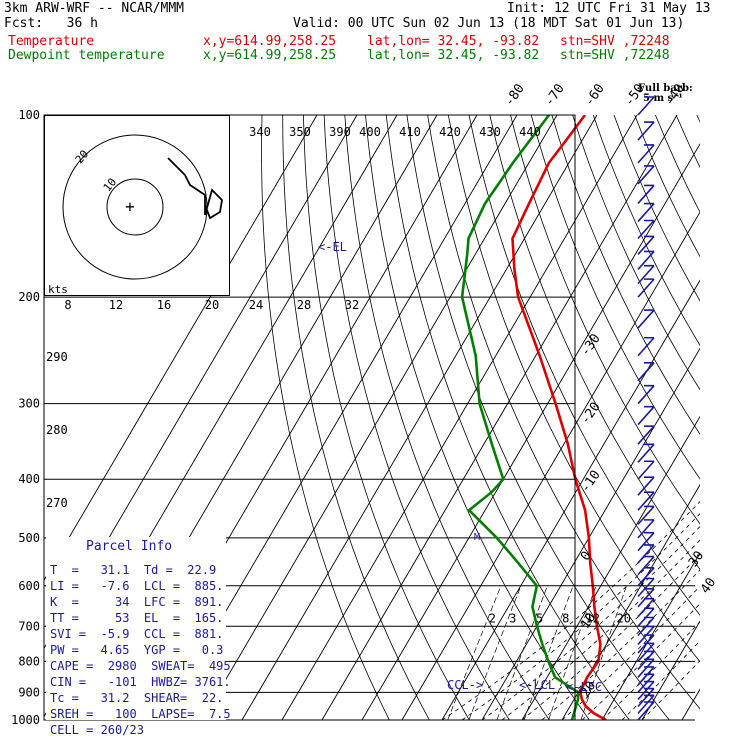 Image resolution: width=740 pixels, height=740 pixels. I want to click on parcel-info-title: Parcel Info, so click(129, 546).